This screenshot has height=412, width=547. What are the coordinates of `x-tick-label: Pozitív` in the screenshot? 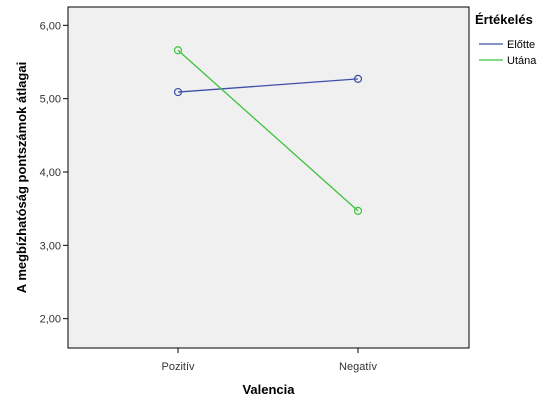 It's located at (178, 367).